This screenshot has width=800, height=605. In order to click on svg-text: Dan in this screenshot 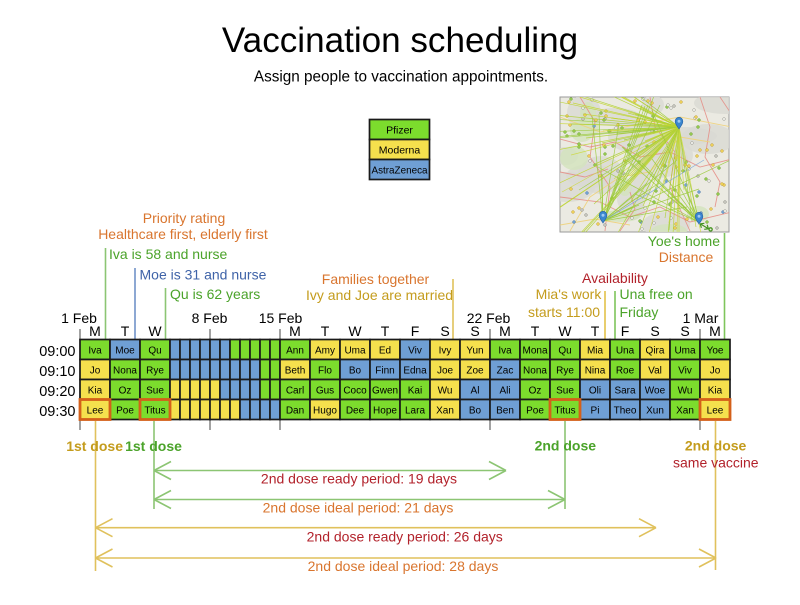, I will do `click(295, 410)`.